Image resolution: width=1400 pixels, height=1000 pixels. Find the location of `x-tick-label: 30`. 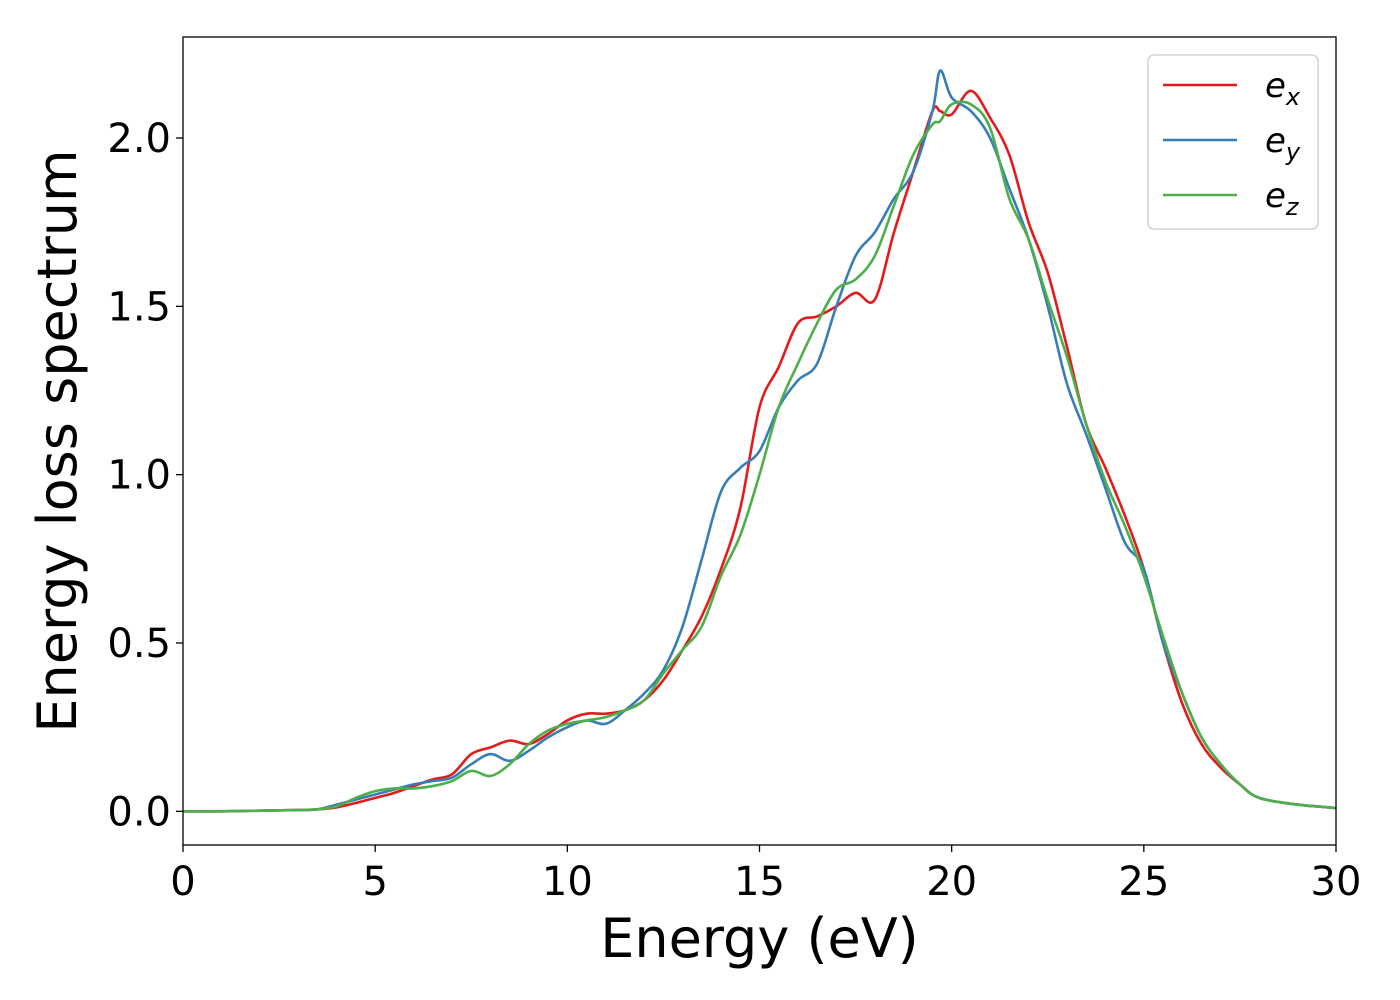

x-tick-label: 30 is located at coordinates (1336, 882).